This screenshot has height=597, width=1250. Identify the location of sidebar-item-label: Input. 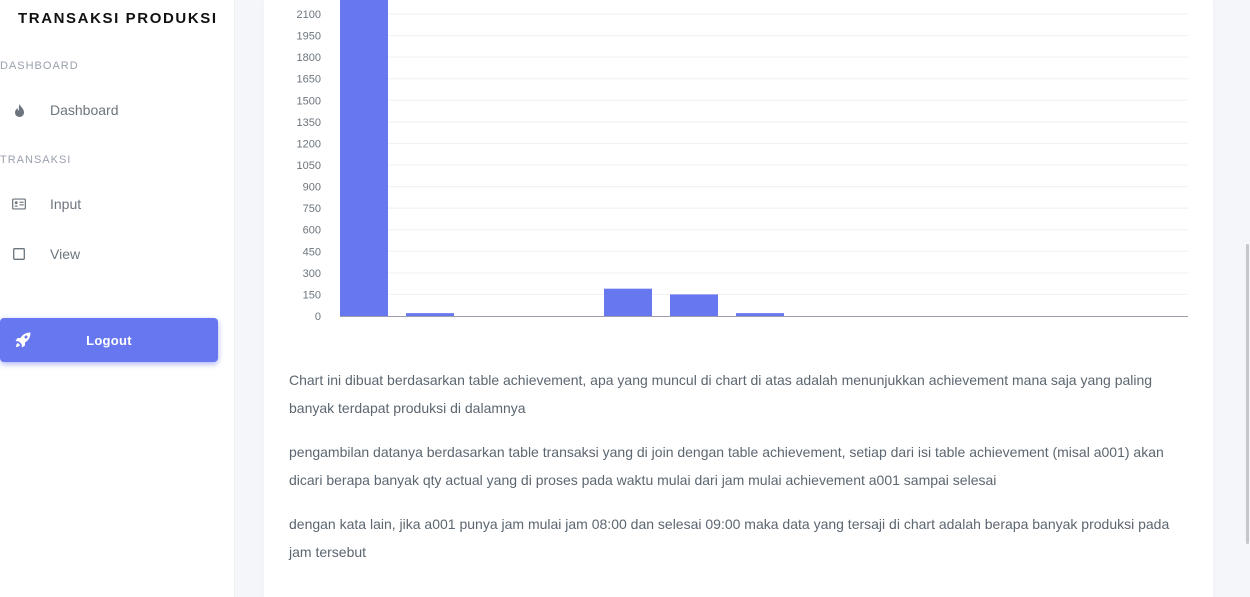
(66, 204).